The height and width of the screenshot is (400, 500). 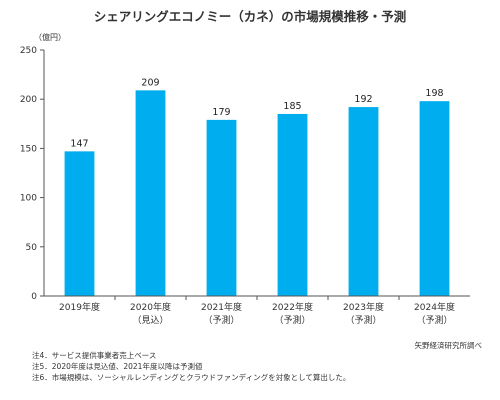 I want to click on y-tick-label: 50, so click(x=32, y=248).